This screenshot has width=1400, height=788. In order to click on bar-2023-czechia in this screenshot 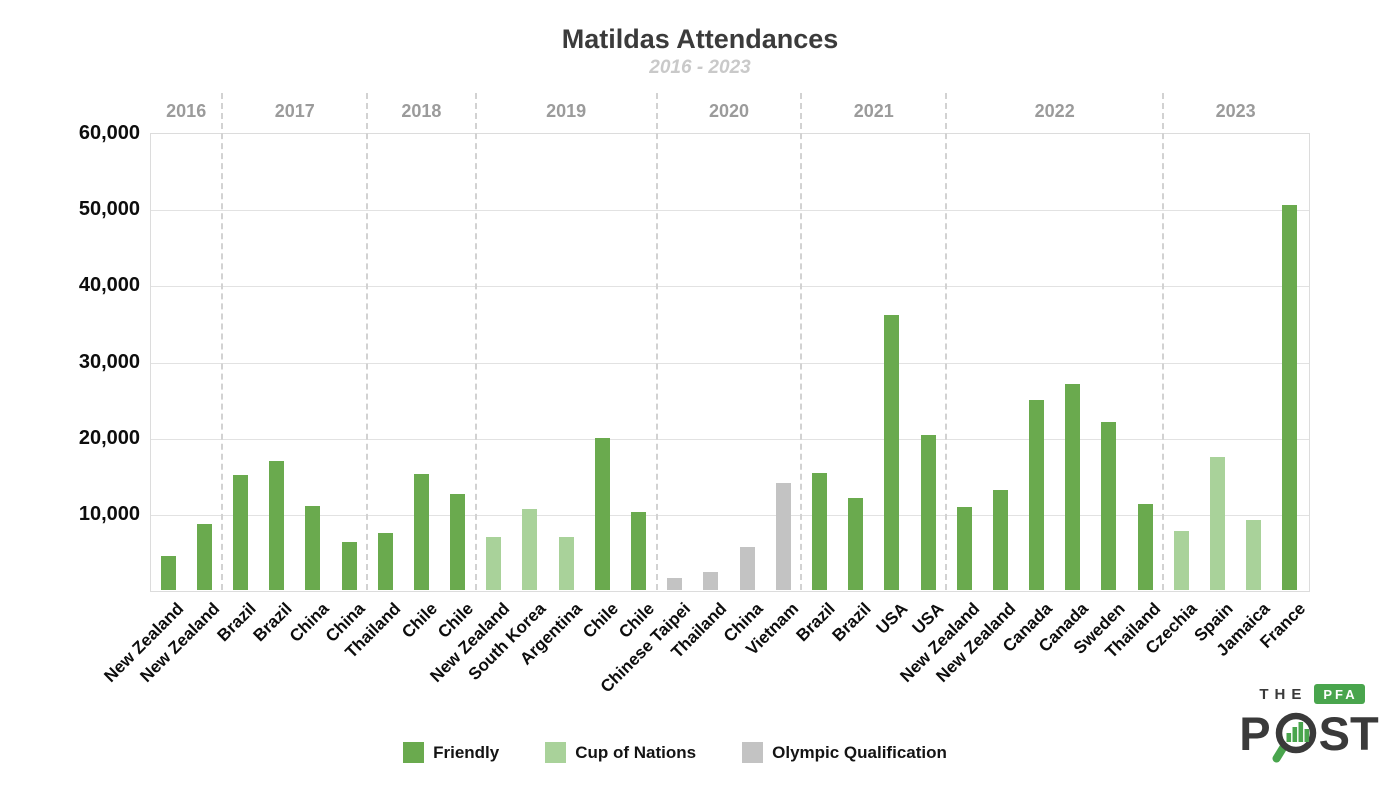, I will do `click(1181, 560)`.